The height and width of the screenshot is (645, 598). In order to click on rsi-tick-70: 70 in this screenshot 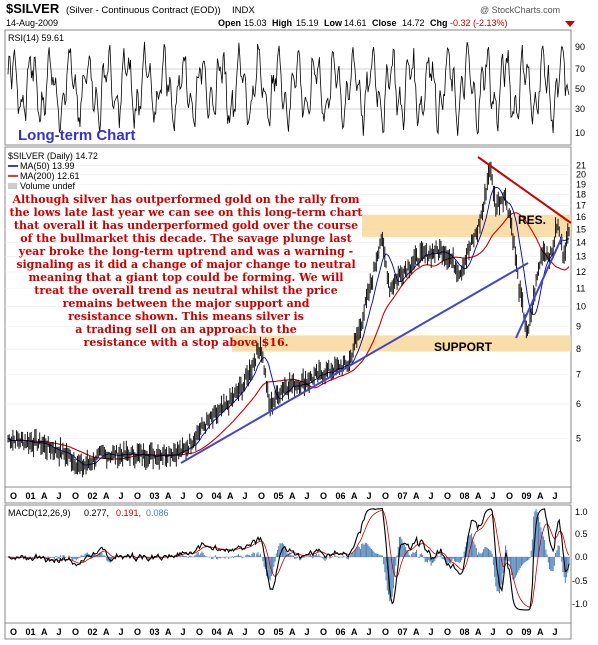, I will do `click(580, 69)`.